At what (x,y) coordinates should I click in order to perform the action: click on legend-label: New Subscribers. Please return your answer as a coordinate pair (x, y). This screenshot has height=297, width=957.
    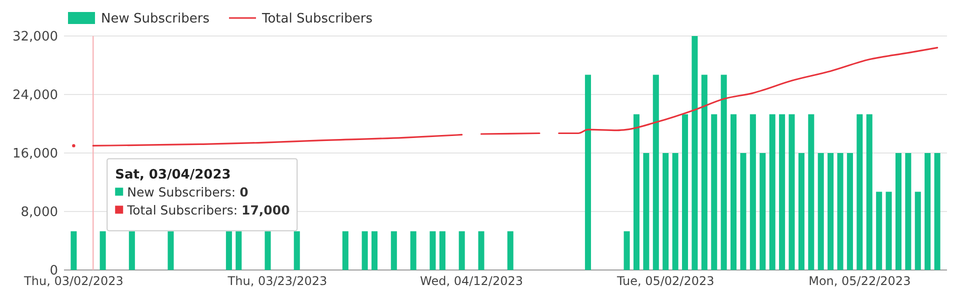
    Looking at the image, I should click on (155, 19).